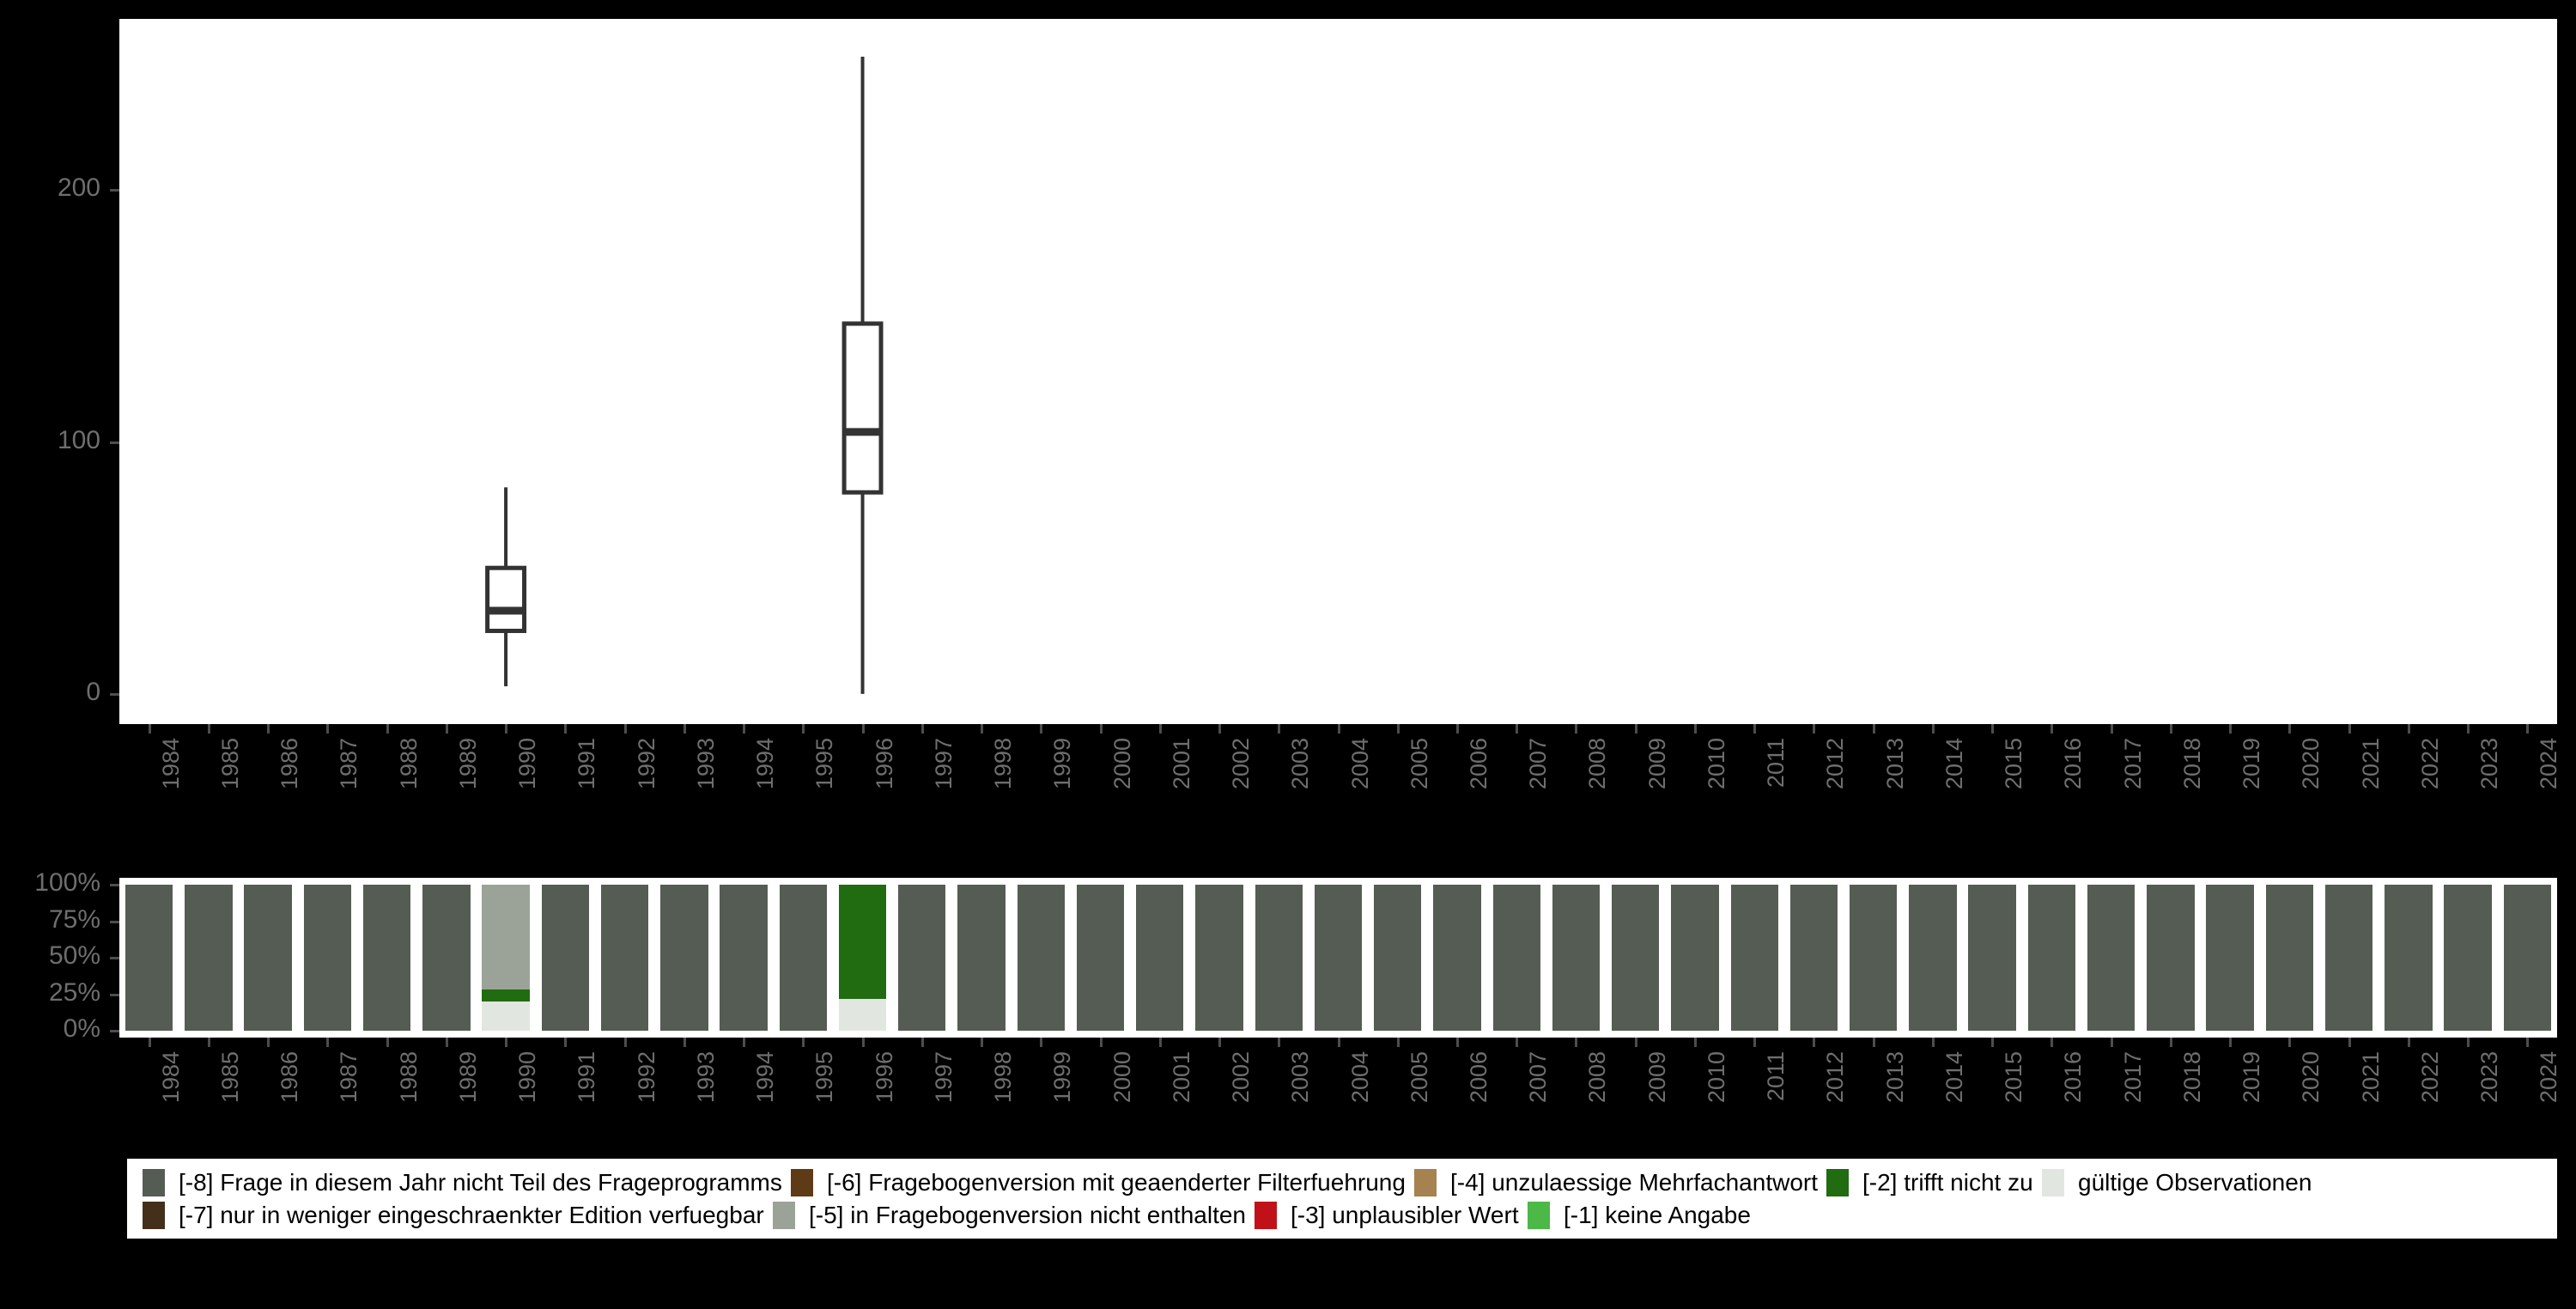  I want to click on legend-item: [-1] keine Angabe, so click(1639, 1215).